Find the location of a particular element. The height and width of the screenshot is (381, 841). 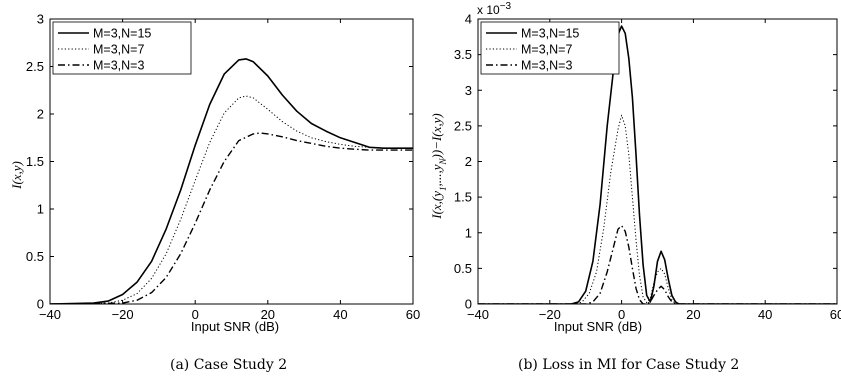

y-tick-label: 3.5 is located at coordinates (463, 54).